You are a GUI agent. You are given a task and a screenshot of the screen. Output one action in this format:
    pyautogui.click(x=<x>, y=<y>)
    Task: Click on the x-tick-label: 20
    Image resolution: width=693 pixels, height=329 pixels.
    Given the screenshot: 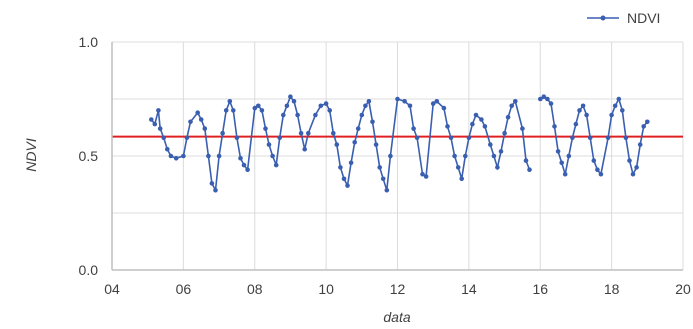 What is the action you would take?
    pyautogui.click(x=683, y=289)
    